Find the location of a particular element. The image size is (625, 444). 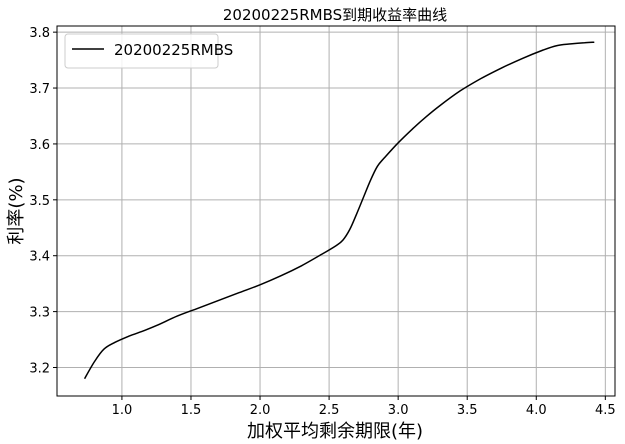

chart-title: 20200225RMBS到期收益率曲线 is located at coordinates (335, 15).